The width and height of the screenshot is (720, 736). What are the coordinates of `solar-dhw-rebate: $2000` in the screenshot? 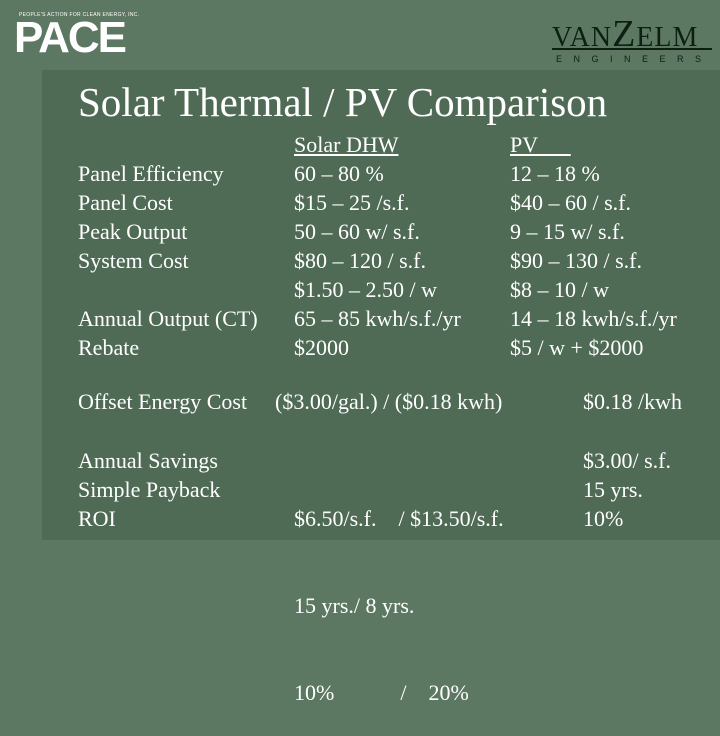 It's located at (321, 347).